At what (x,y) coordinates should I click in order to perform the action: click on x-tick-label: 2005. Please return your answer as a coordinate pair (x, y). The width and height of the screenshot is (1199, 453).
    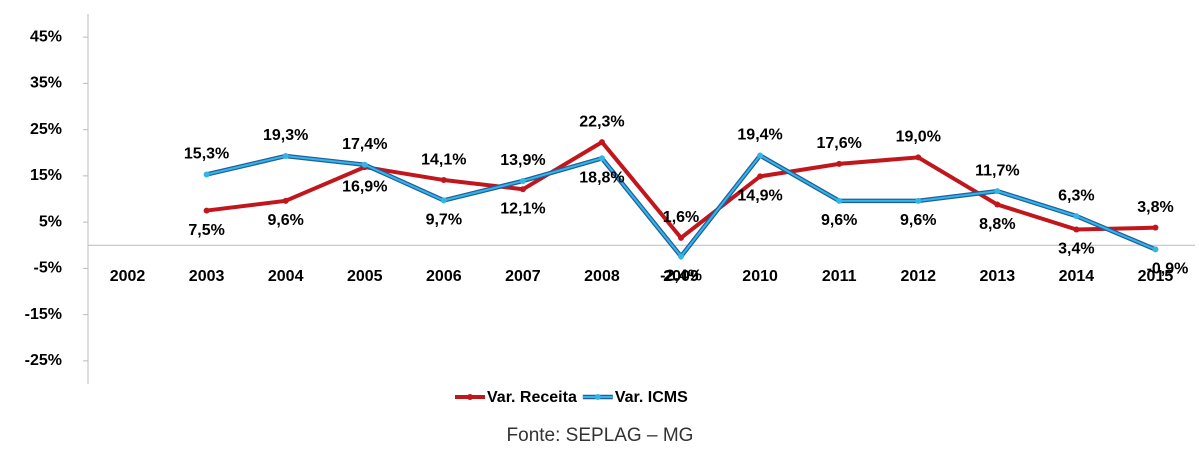
    Looking at the image, I should click on (365, 276).